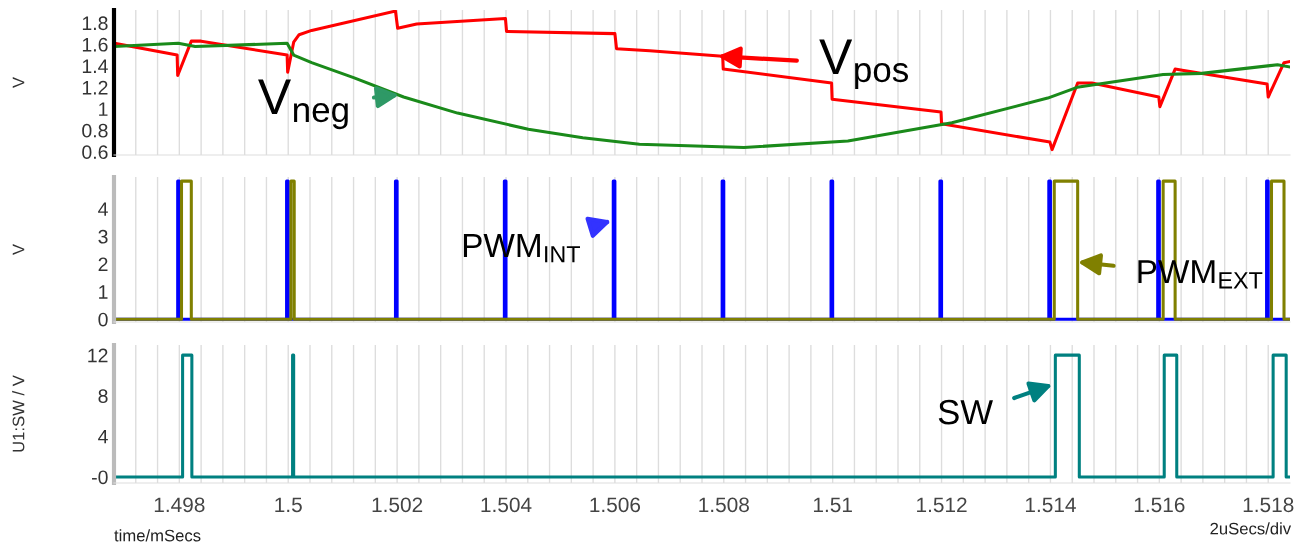 This screenshot has width=1295, height=546. I want to click on y-tick-label: 2, so click(103, 264).